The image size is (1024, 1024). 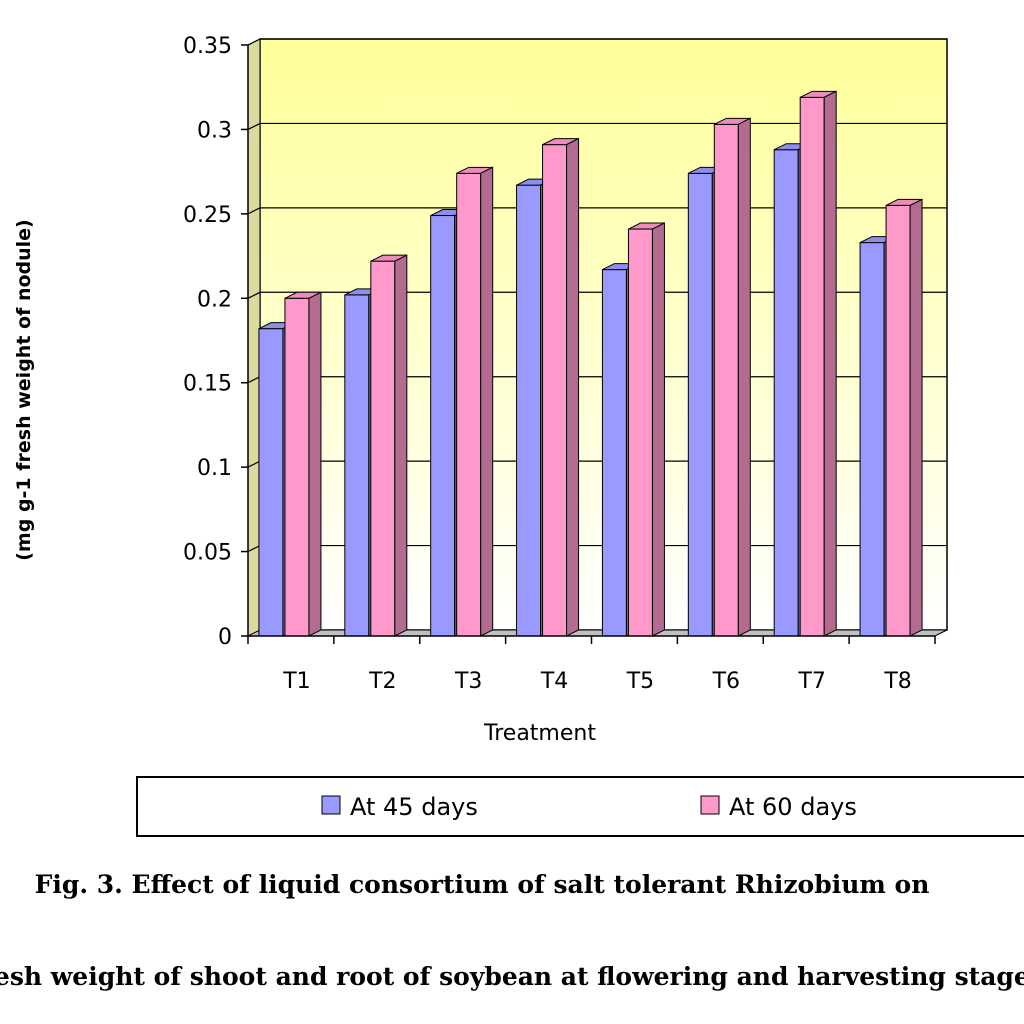 I want to click on legend-label-45: At 45 days, so click(x=414, y=807).